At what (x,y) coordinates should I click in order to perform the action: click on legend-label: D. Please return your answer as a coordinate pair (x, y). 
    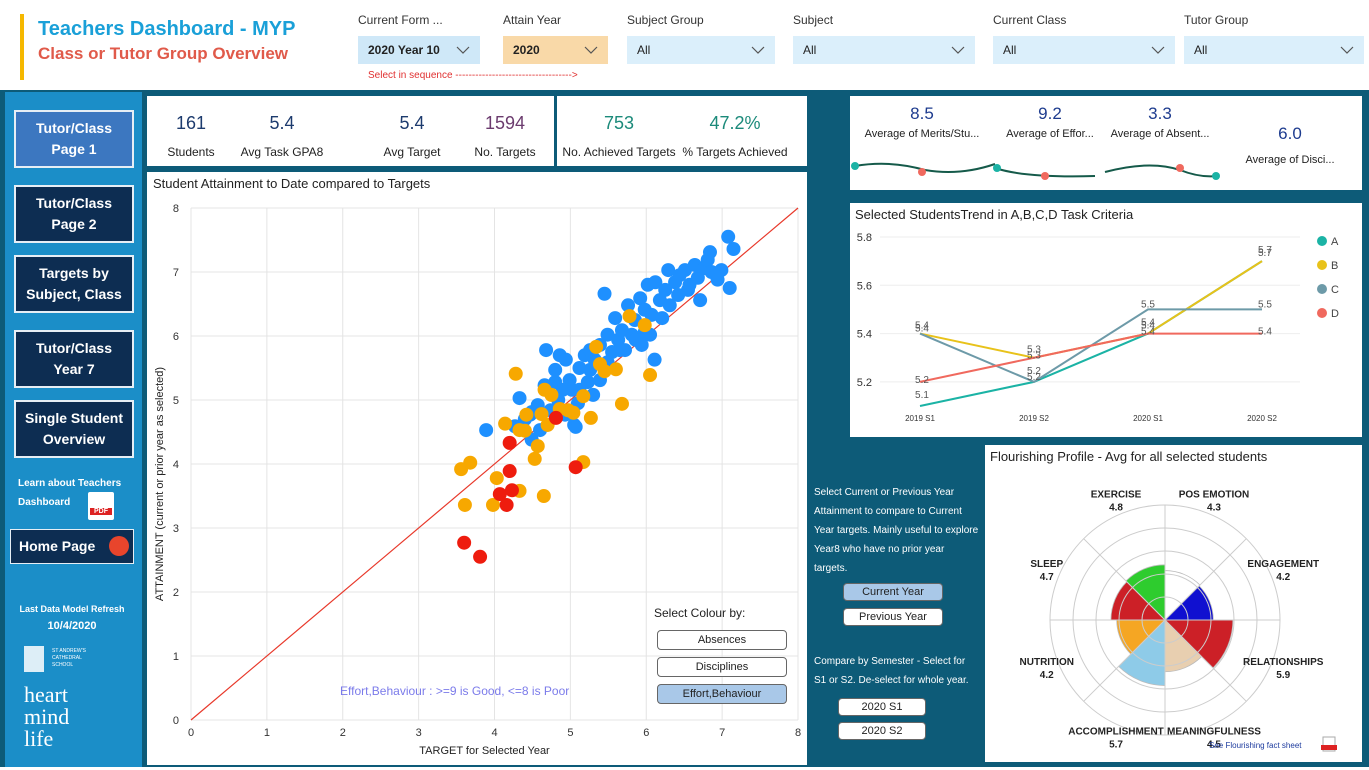
    Looking at the image, I should click on (1335, 314).